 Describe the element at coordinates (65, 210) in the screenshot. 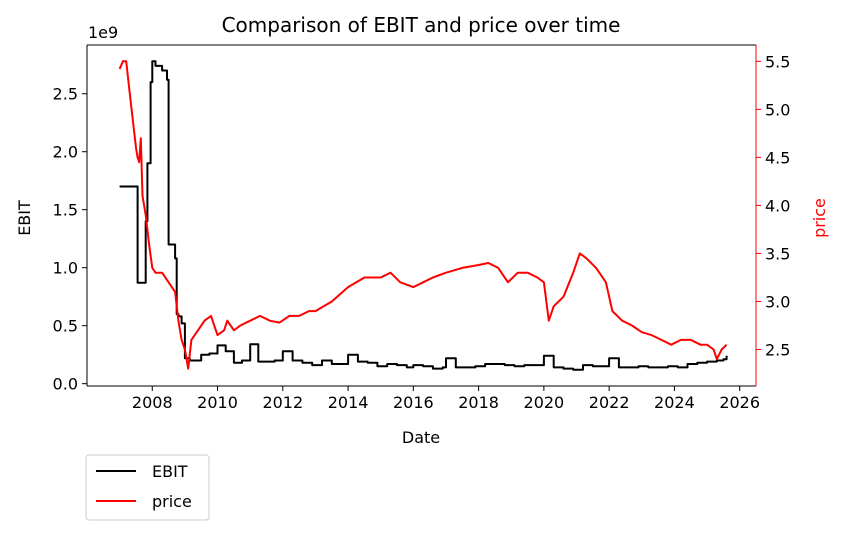

I see `y-left-tick-label: 1.5` at that location.